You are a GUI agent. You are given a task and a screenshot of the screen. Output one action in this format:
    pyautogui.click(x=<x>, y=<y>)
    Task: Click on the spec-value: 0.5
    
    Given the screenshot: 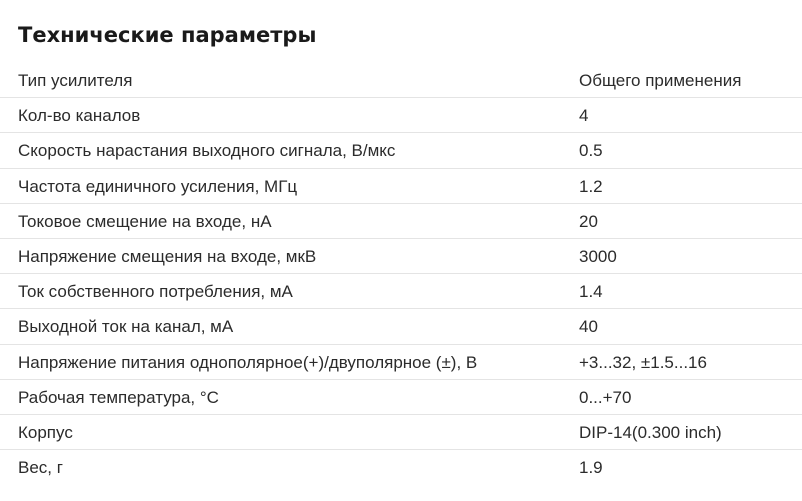 What is the action you would take?
    pyautogui.click(x=591, y=151)
    